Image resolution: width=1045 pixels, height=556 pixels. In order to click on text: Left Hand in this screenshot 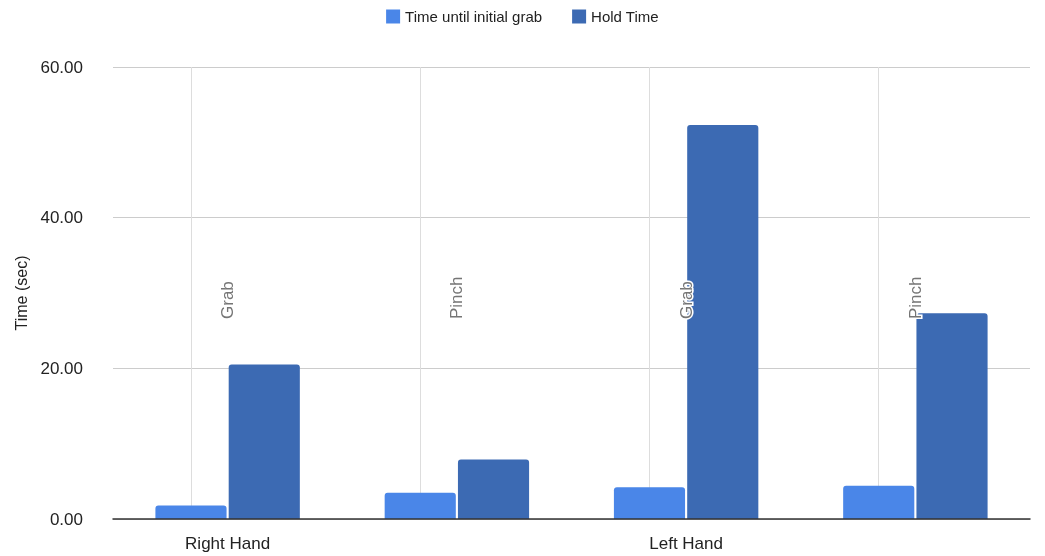, I will do `click(686, 543)`.